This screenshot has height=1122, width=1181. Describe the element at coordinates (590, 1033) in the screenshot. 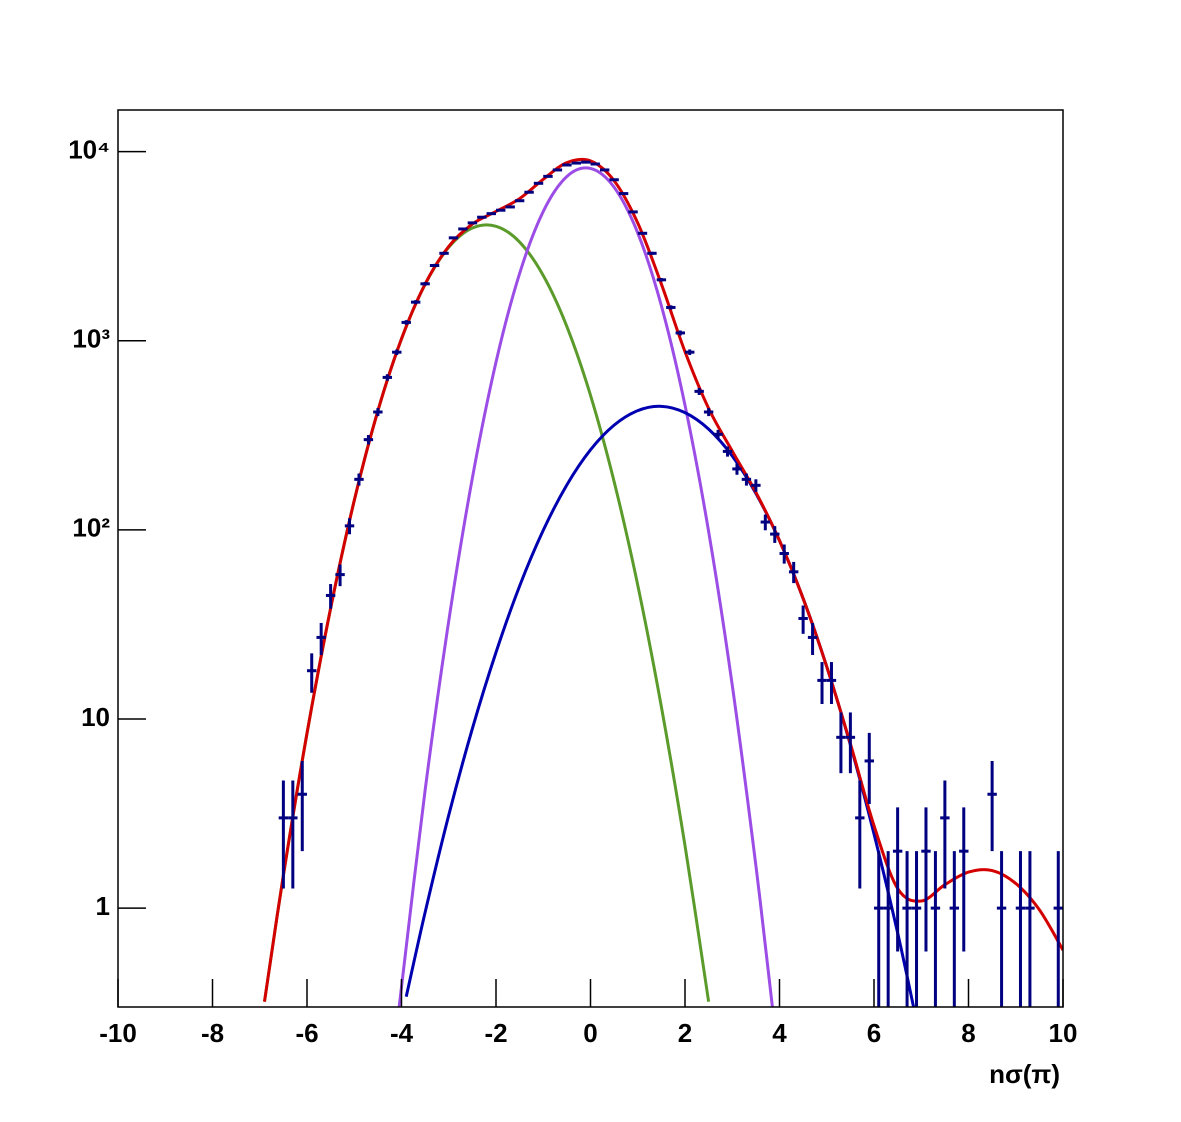

I see `x-tick-label: 0` at that location.